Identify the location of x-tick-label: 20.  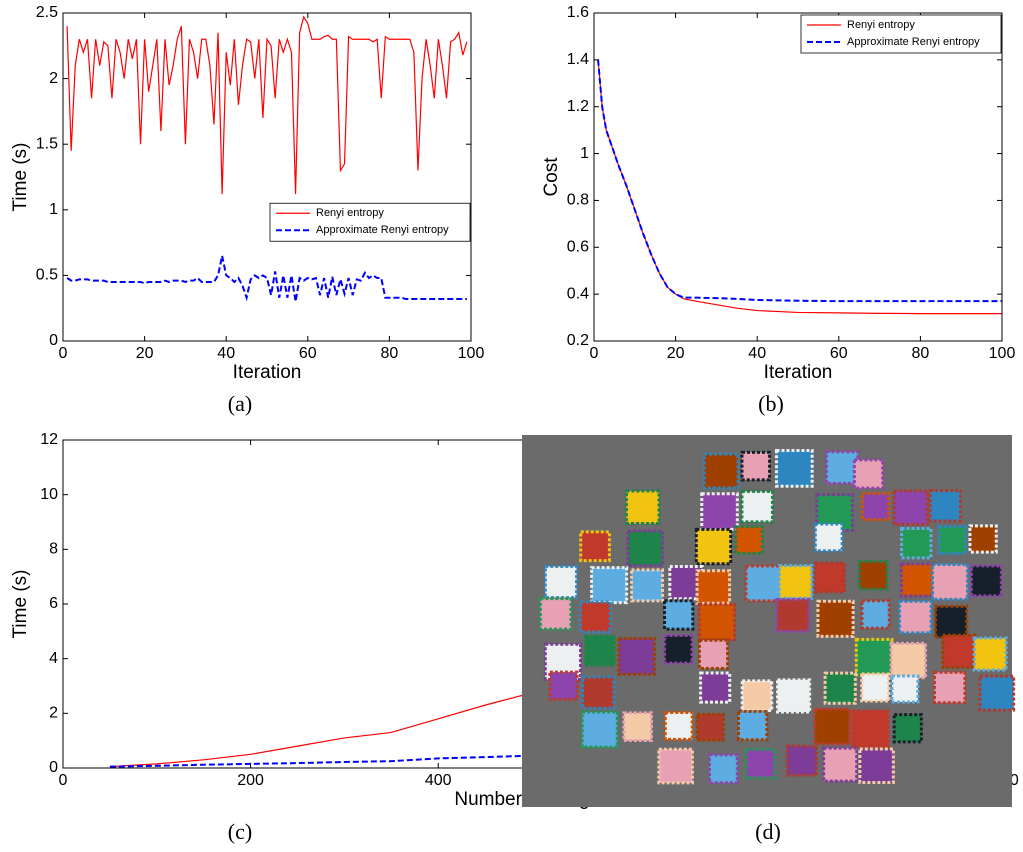
(145, 353).